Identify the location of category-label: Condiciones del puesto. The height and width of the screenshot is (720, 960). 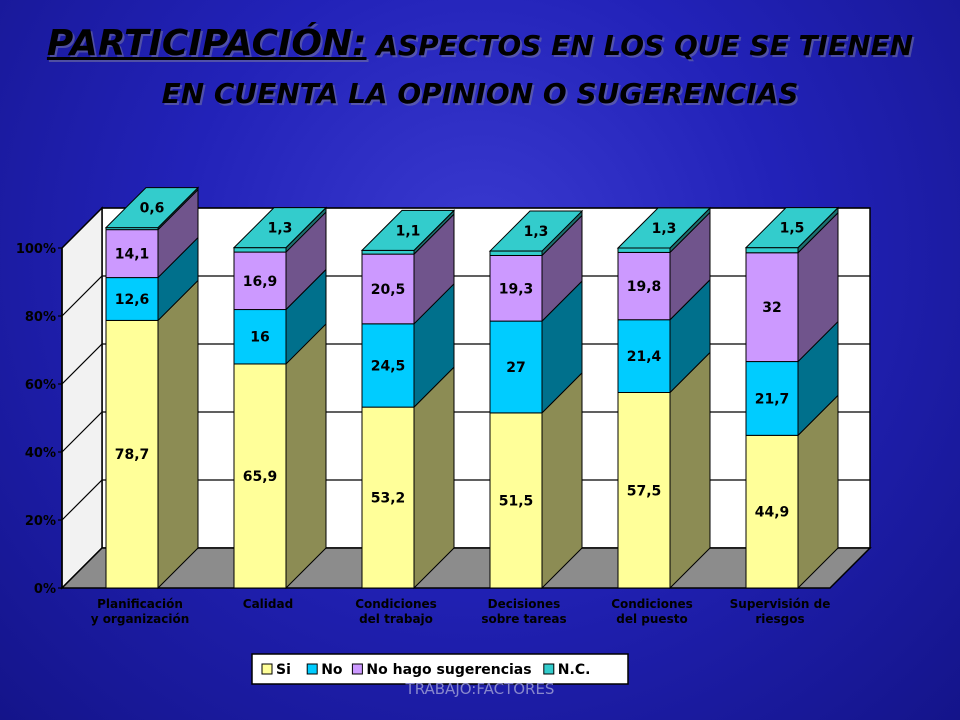
(652, 611).